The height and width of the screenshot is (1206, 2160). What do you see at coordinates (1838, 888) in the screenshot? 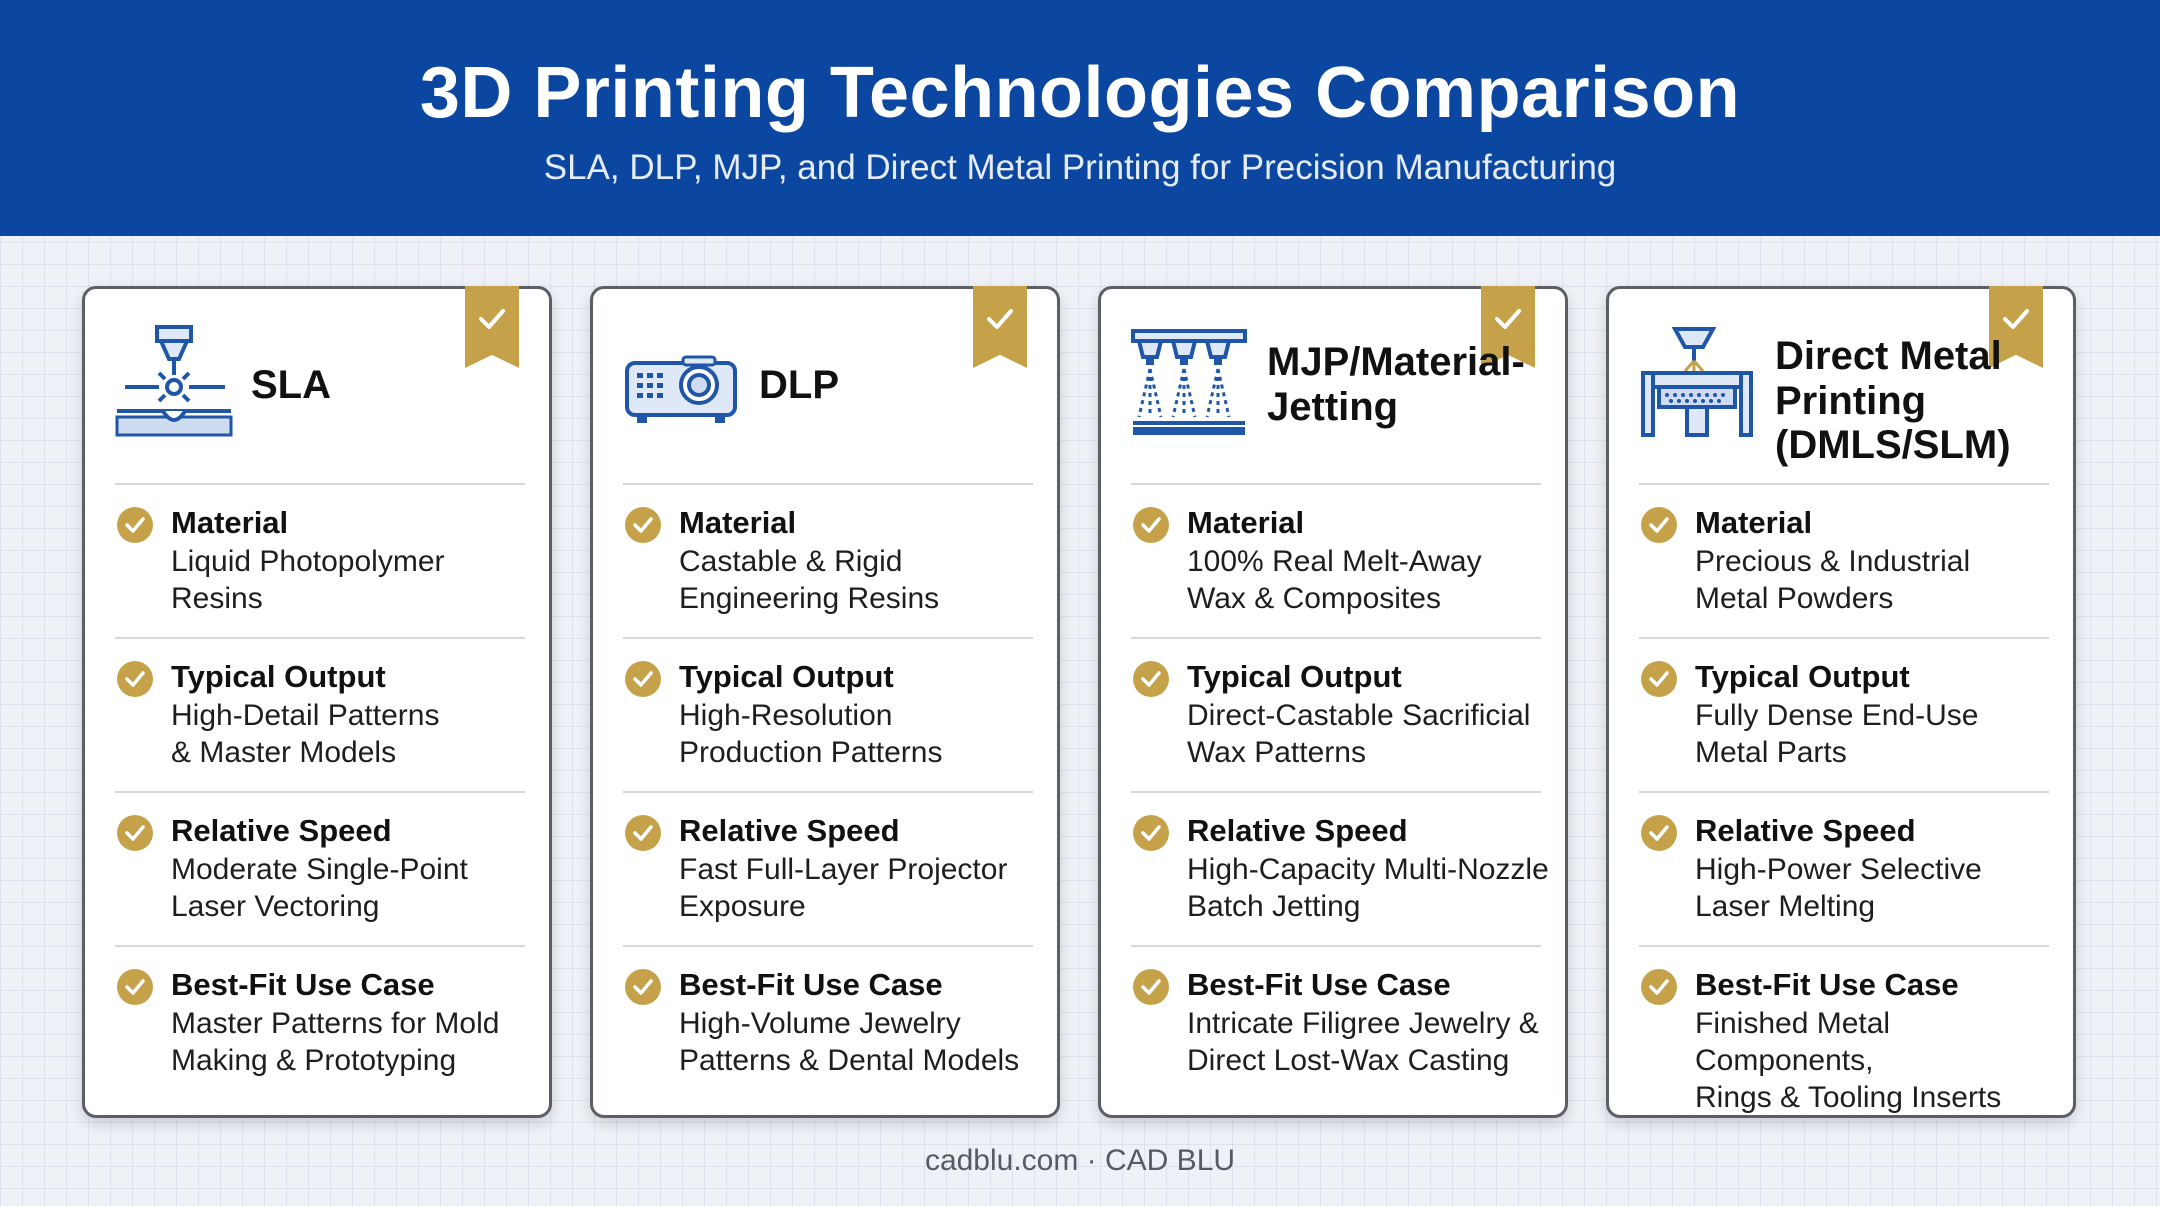
I see `row-text: High-Power Selective Laser Melting` at bounding box center [1838, 888].